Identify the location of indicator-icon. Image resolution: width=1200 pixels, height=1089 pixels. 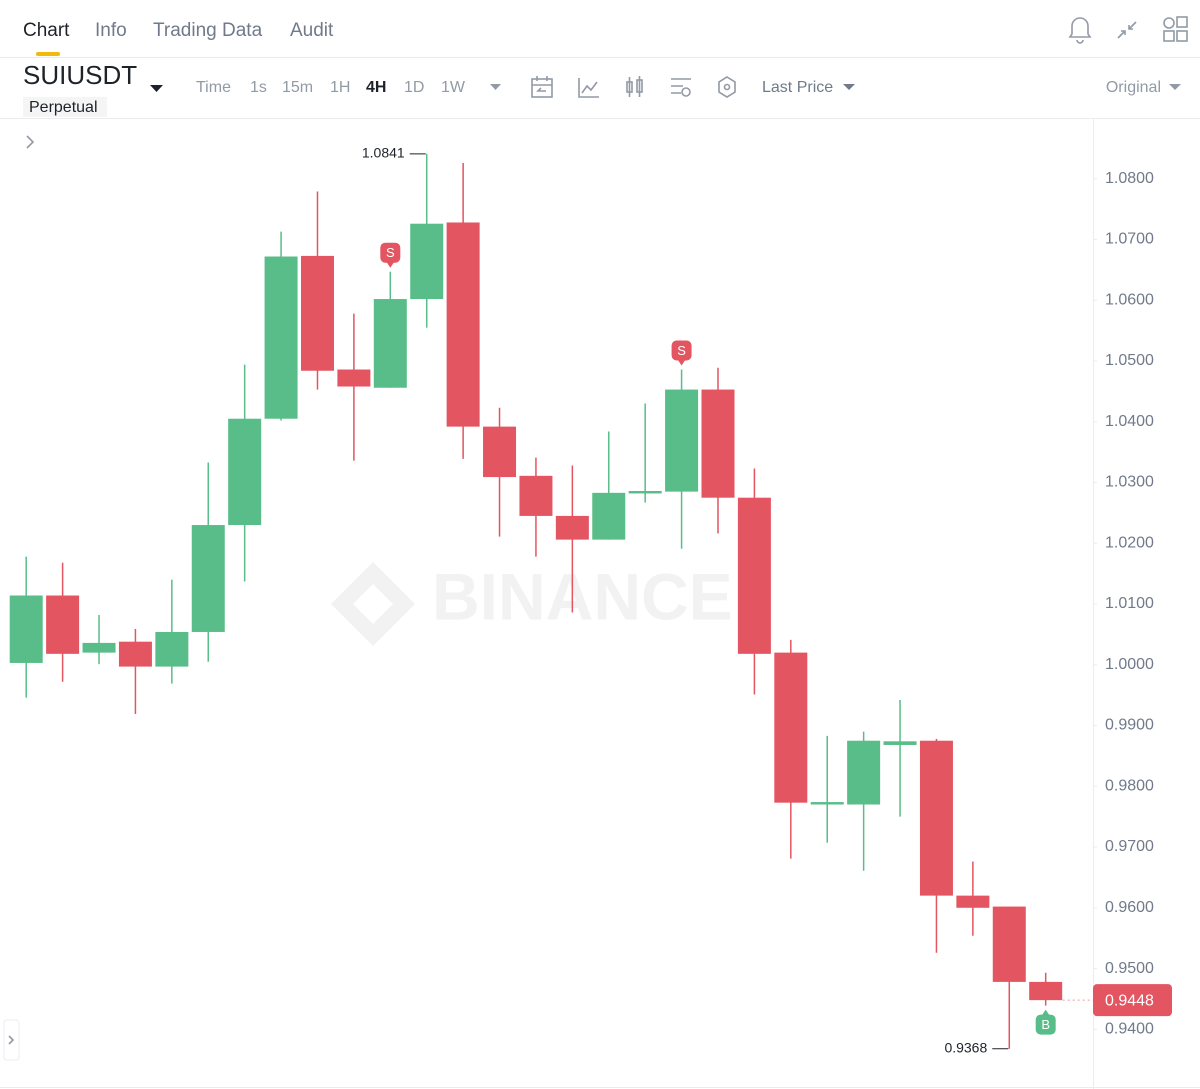
(588, 88).